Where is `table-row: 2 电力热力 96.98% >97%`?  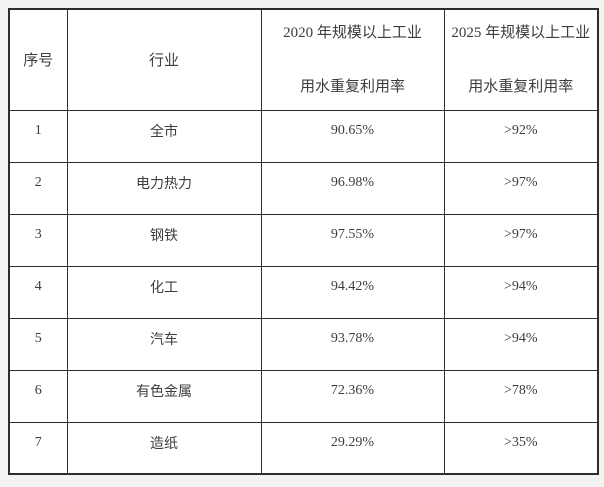 table-row: 2 电力热力 96.98% >97% is located at coordinates (303, 188).